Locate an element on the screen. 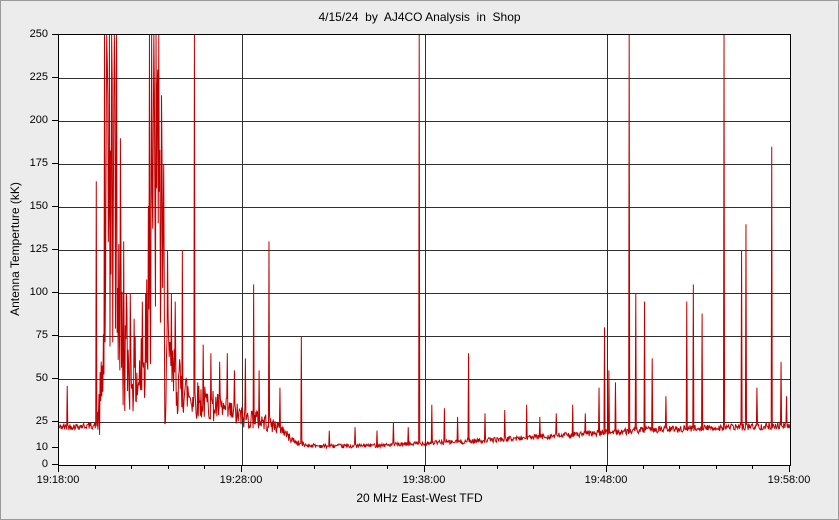 The width and height of the screenshot is (839, 520). y-tick-label: 10 is located at coordinates (41, 447).